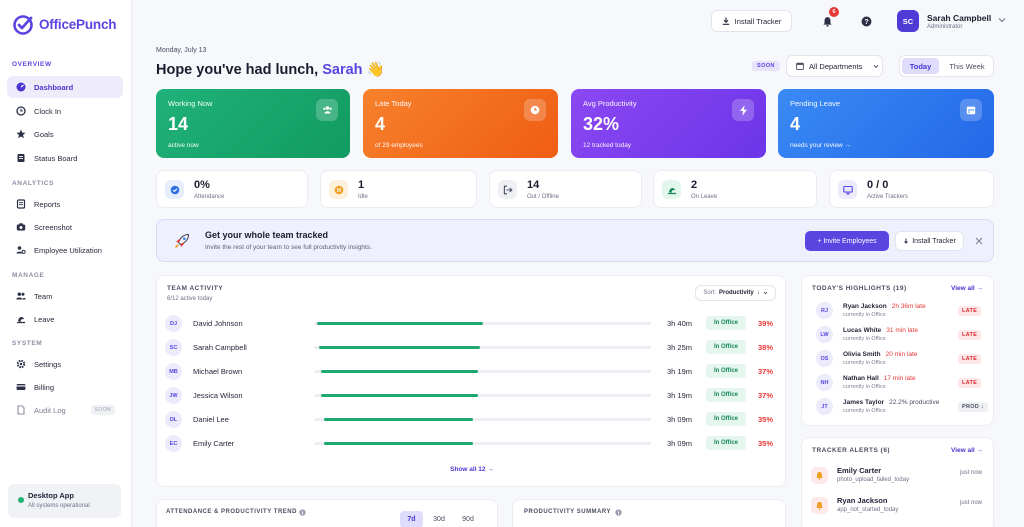 This screenshot has width=1024, height=527. I want to click on alerts-view-all-link: View all →, so click(967, 450).